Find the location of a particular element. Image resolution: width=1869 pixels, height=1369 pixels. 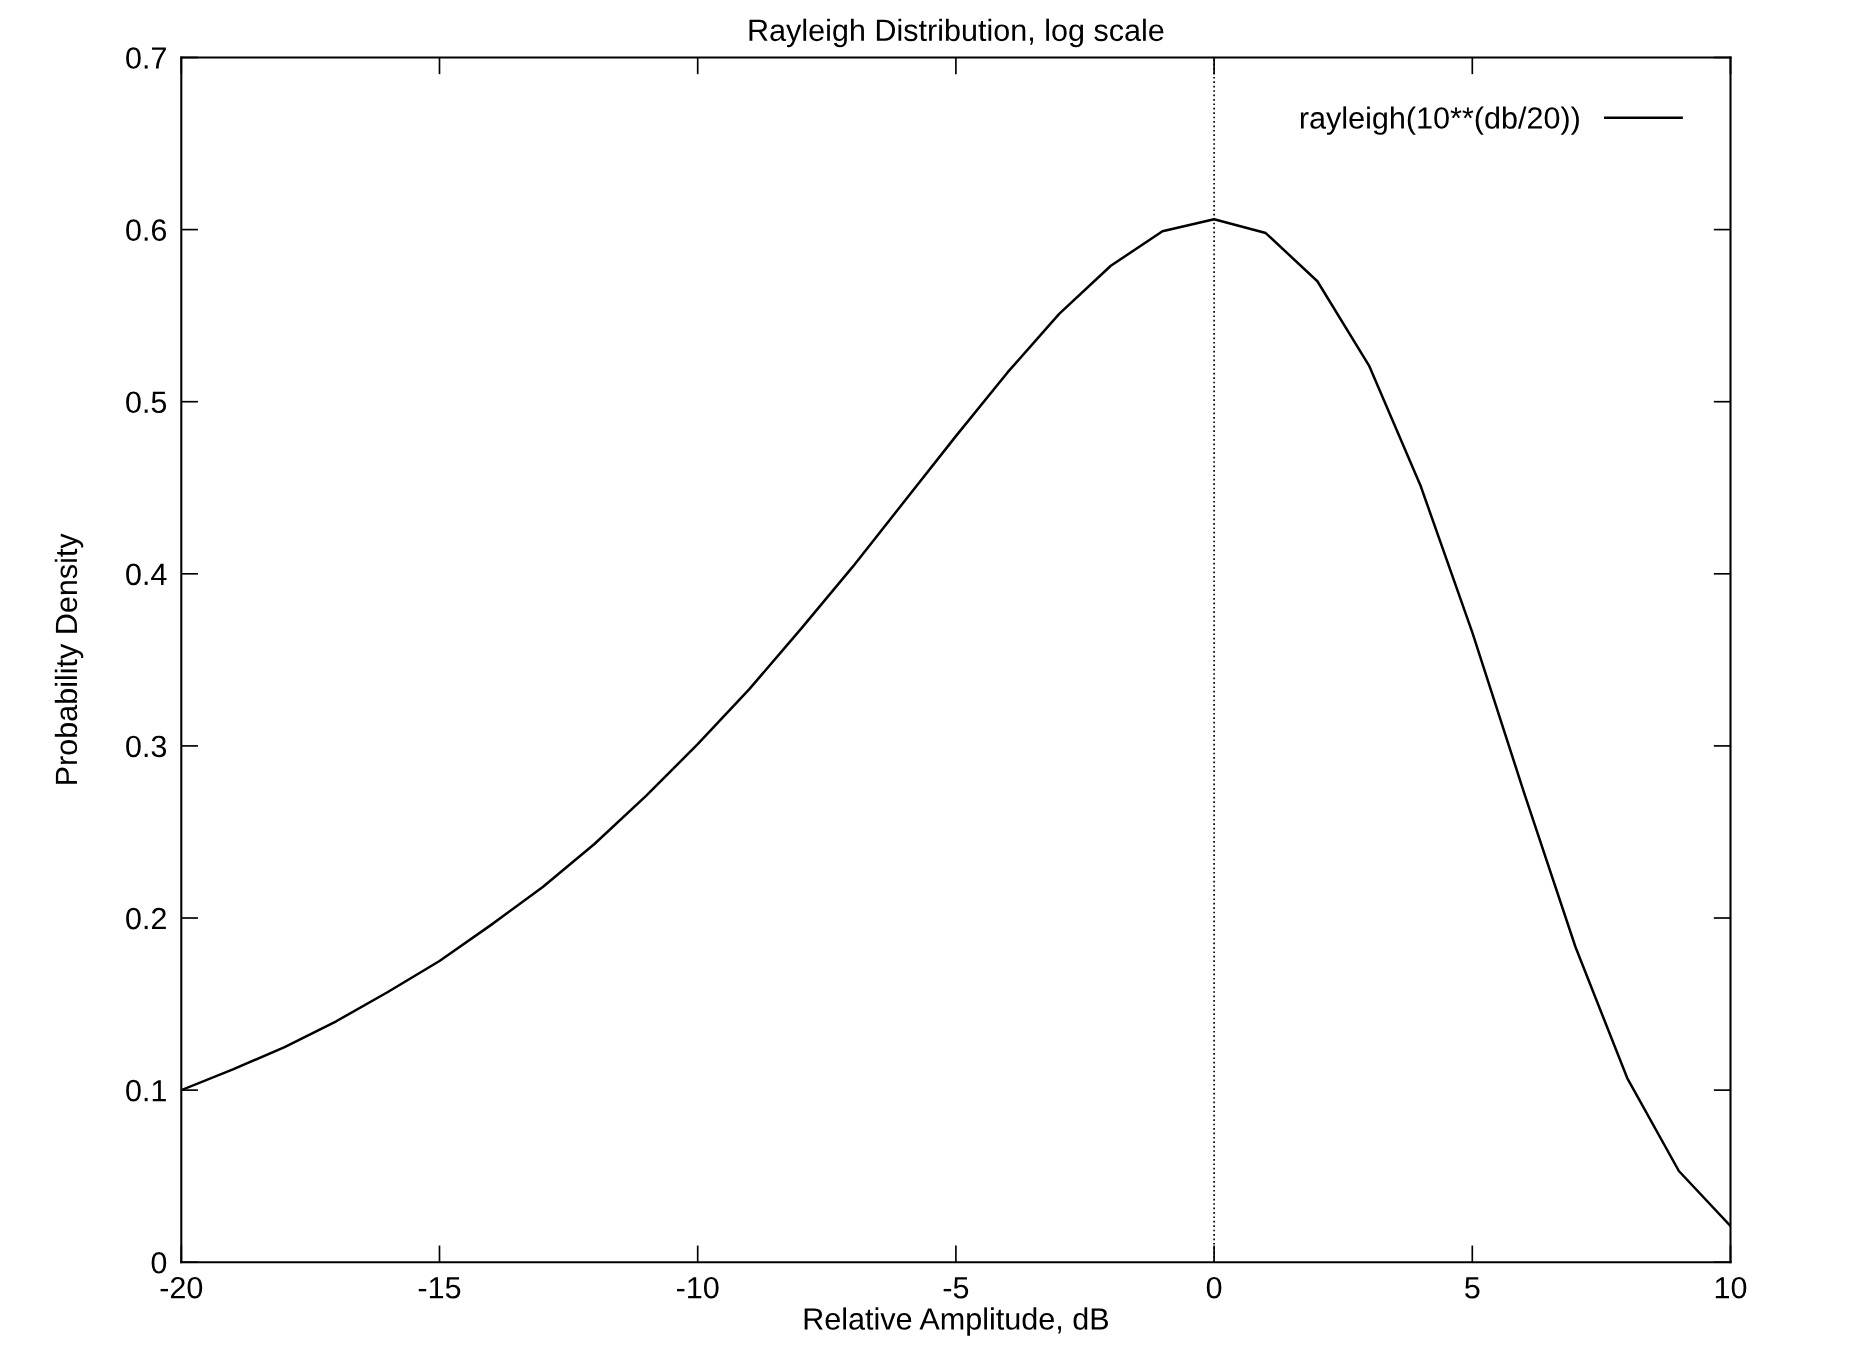

x-tick-label: -20 is located at coordinates (181, 1287).